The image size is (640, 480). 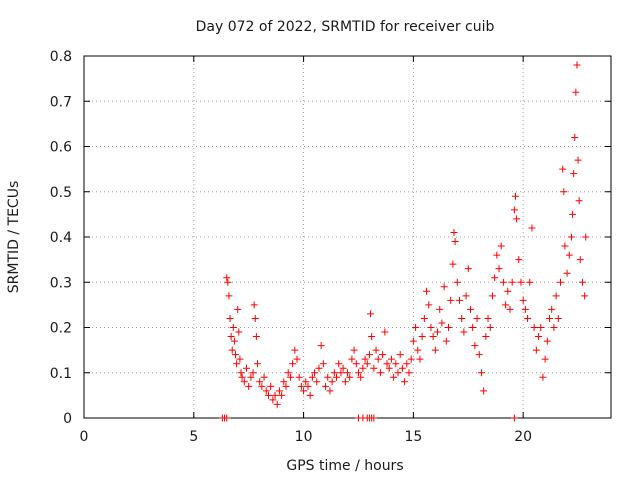 What do you see at coordinates (14, 237) in the screenshot?
I see `y-axis-label: SRMTID / TECUs` at bounding box center [14, 237].